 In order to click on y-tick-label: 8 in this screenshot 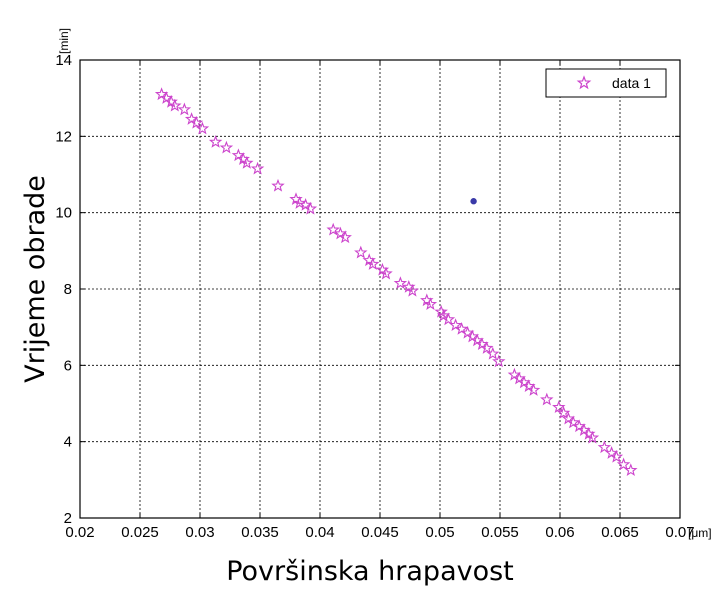, I will do `click(68, 289)`.